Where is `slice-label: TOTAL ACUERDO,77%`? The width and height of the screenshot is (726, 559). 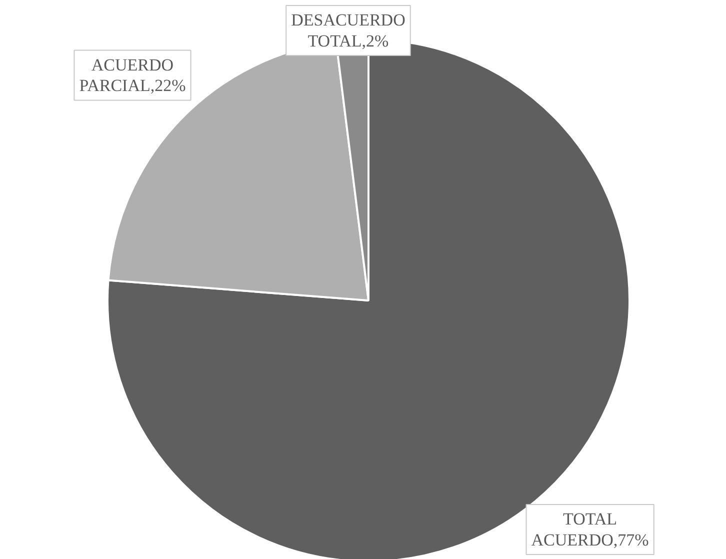 slice-label: TOTAL ACUERDO,77% is located at coordinates (590, 530).